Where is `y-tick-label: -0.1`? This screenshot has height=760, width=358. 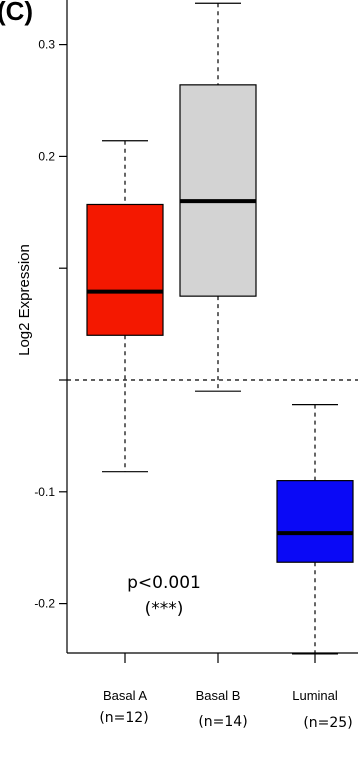 y-tick-label: -0.1 is located at coordinates (44, 492).